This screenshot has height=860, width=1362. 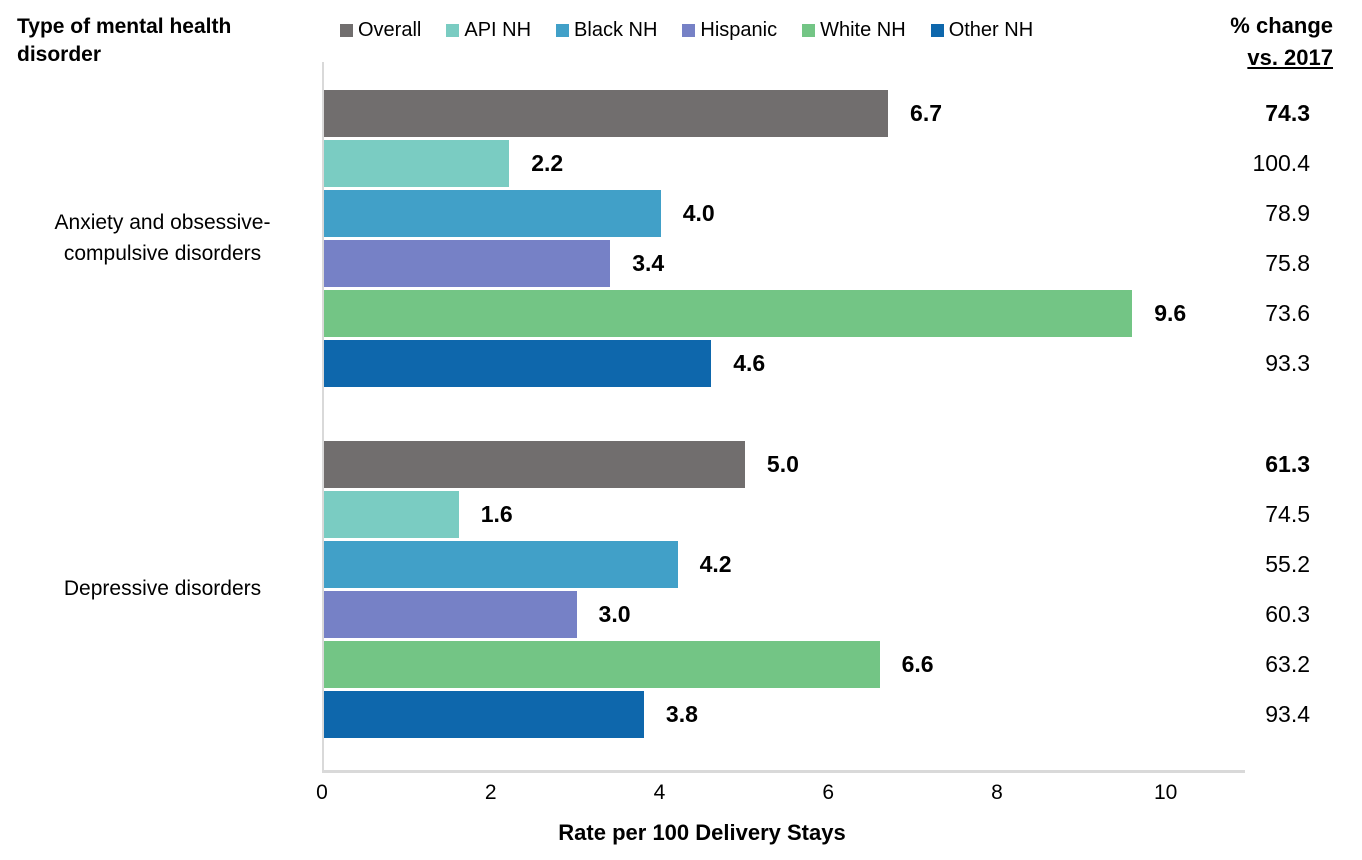 What do you see at coordinates (715, 563) in the screenshot?
I see `bar-value-label: 4.2` at bounding box center [715, 563].